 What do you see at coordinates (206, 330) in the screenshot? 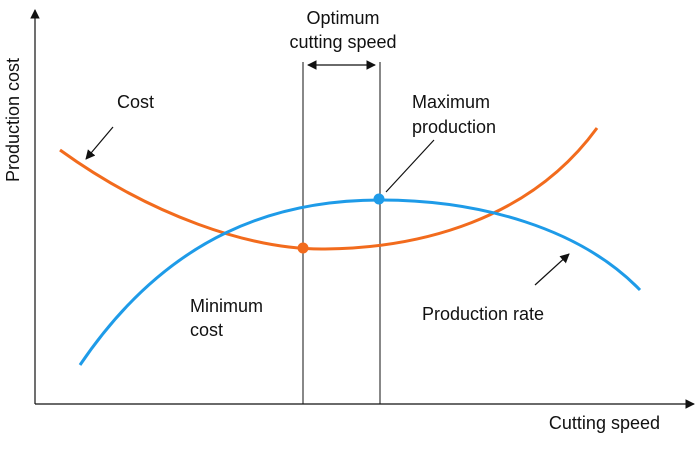
I see `annotation: cost` at bounding box center [206, 330].